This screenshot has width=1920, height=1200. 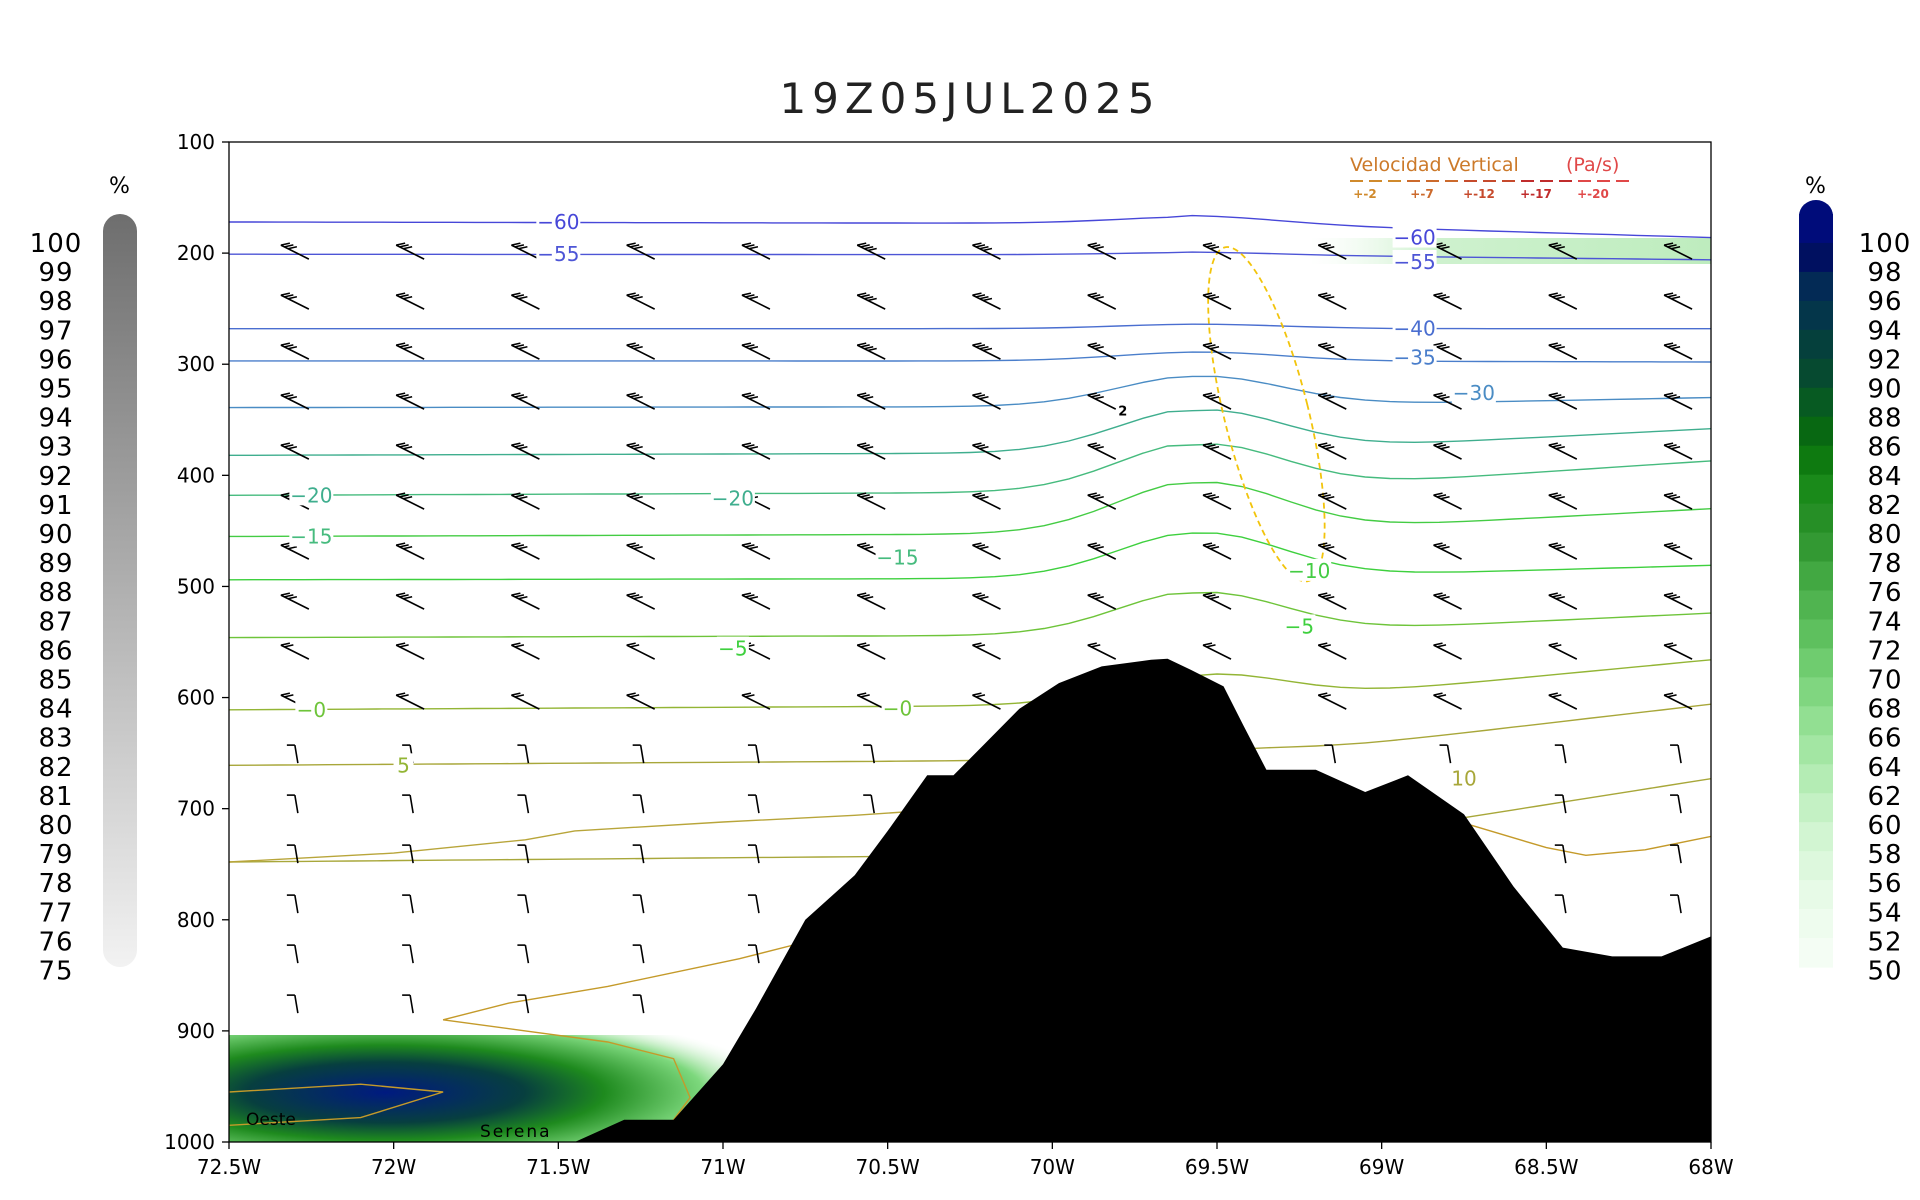 I want to click on isolated-label-2: 2, so click(x=1122, y=411).